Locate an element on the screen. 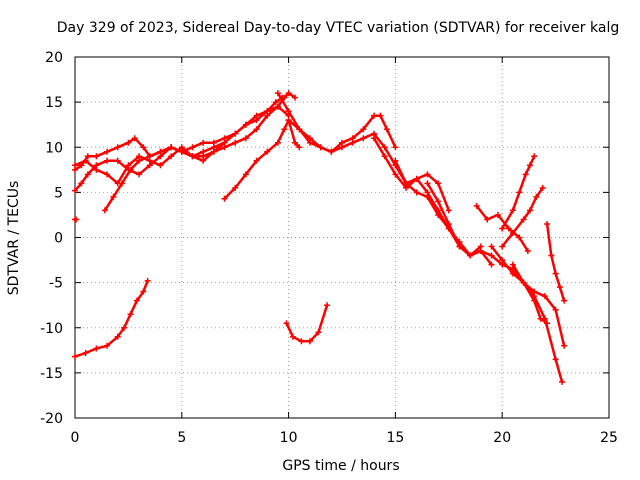  y-tick-label: 0 is located at coordinates (58, 239).